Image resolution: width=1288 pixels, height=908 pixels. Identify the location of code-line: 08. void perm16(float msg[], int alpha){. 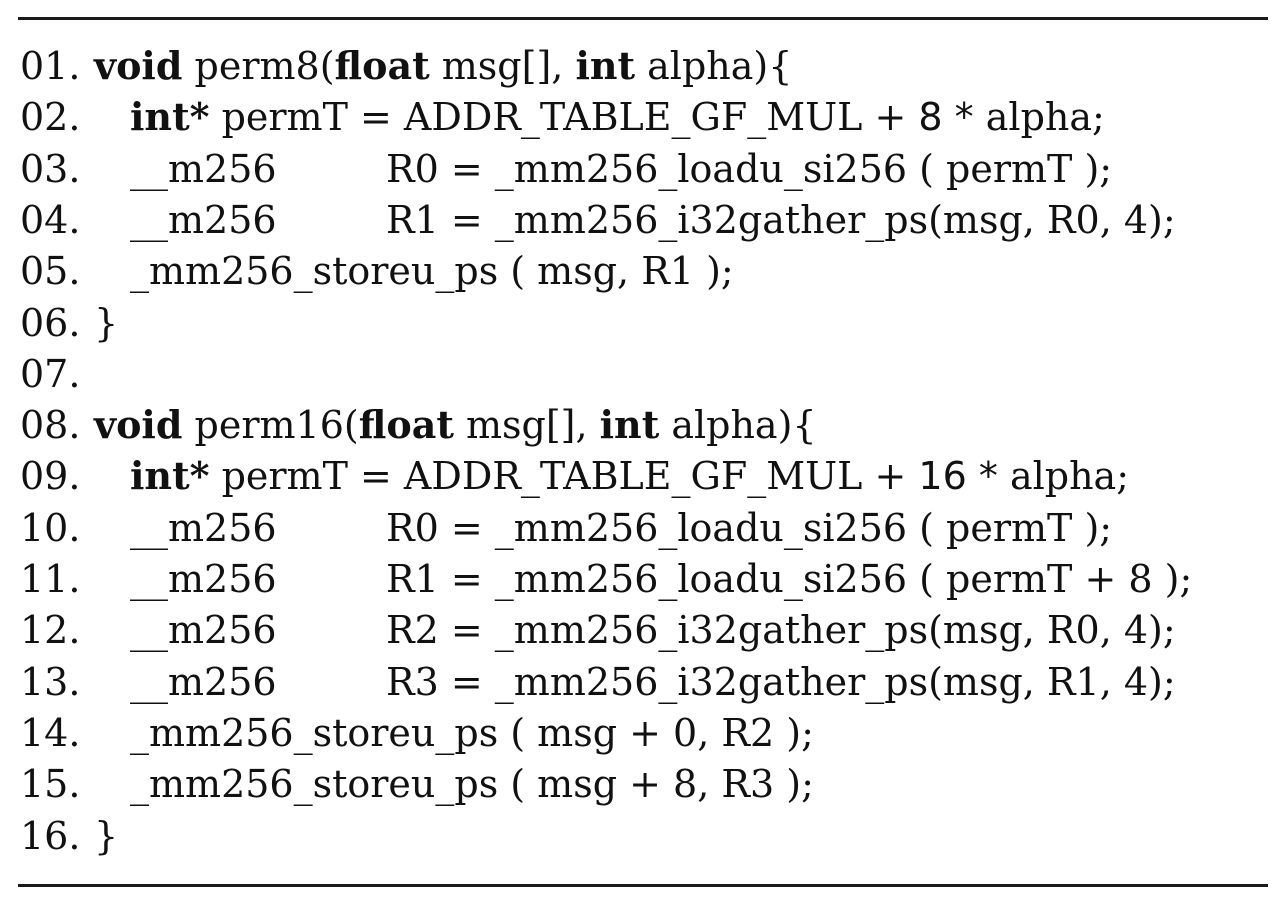
(644, 425).